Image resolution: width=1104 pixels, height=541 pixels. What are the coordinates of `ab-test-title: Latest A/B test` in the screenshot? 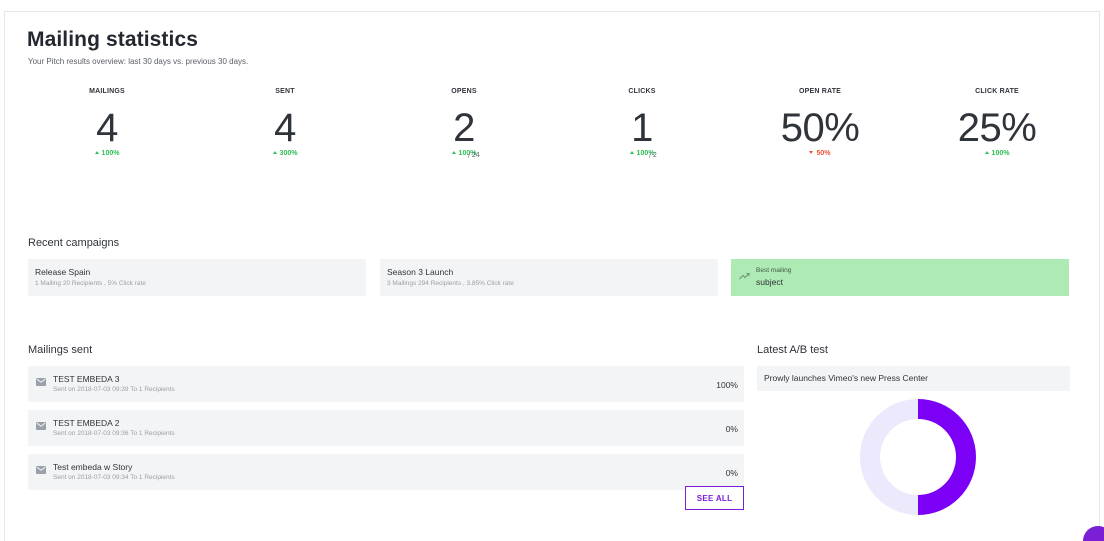 It's located at (792, 350).